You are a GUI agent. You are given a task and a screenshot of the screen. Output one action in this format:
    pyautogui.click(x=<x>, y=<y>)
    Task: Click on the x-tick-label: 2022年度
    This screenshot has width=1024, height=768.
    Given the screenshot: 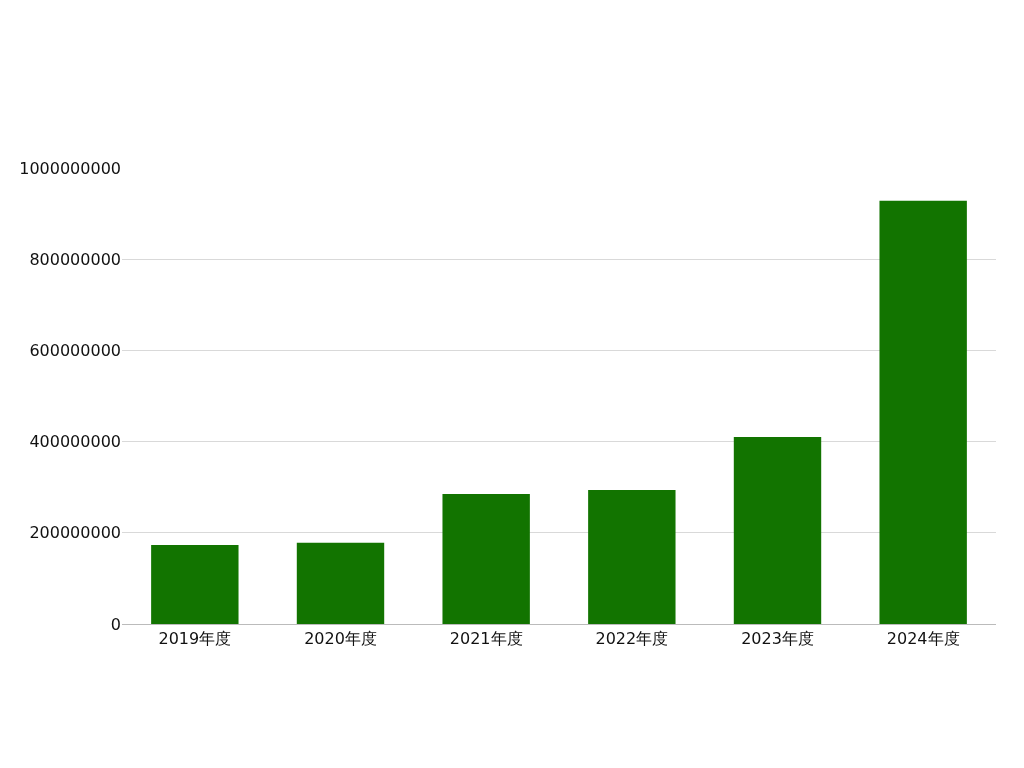 What is the action you would take?
    pyautogui.click(x=632, y=639)
    